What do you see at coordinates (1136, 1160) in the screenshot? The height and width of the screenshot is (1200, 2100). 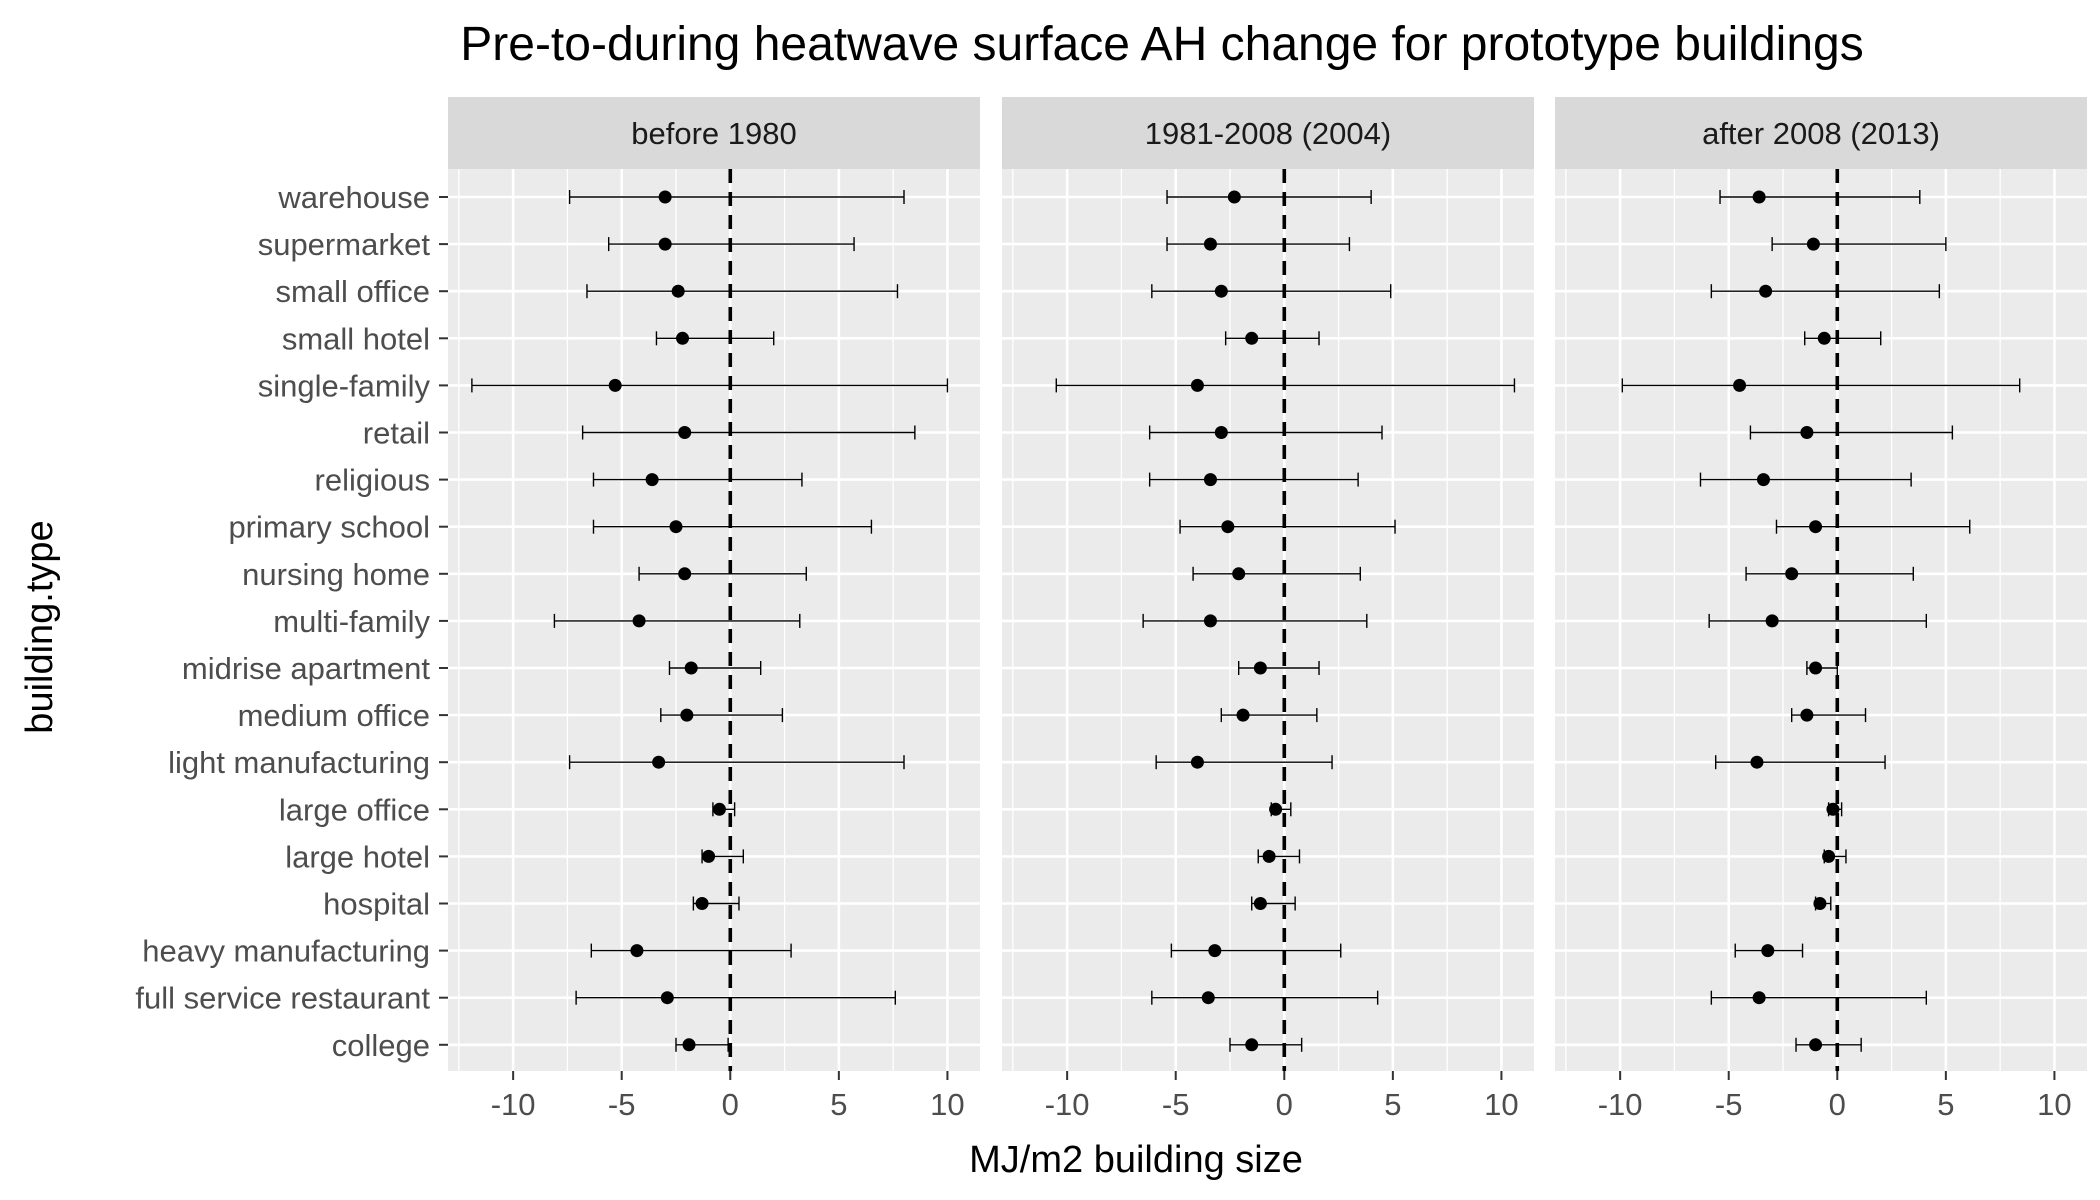 I see `x-axis-title: MJ/m2 building size` at bounding box center [1136, 1160].